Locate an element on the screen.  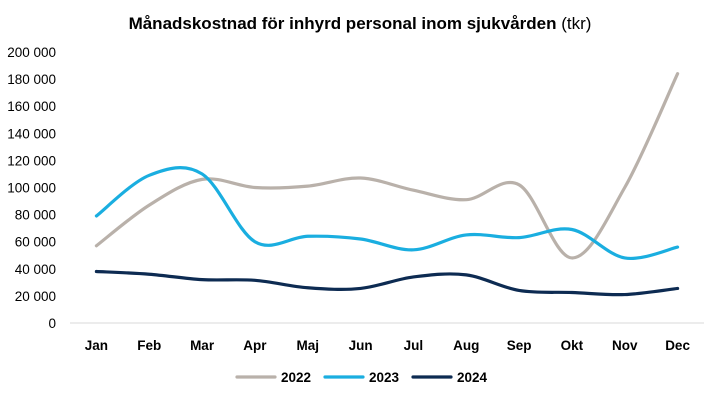
chart-title-unit: (tkr) is located at coordinates (576, 23).